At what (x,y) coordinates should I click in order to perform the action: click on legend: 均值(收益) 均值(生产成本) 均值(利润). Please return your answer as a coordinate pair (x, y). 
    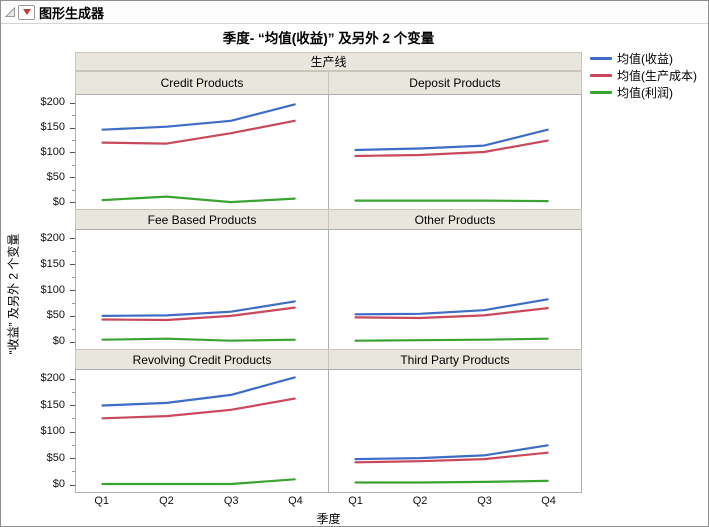
    Looking at the image, I should click on (643, 75).